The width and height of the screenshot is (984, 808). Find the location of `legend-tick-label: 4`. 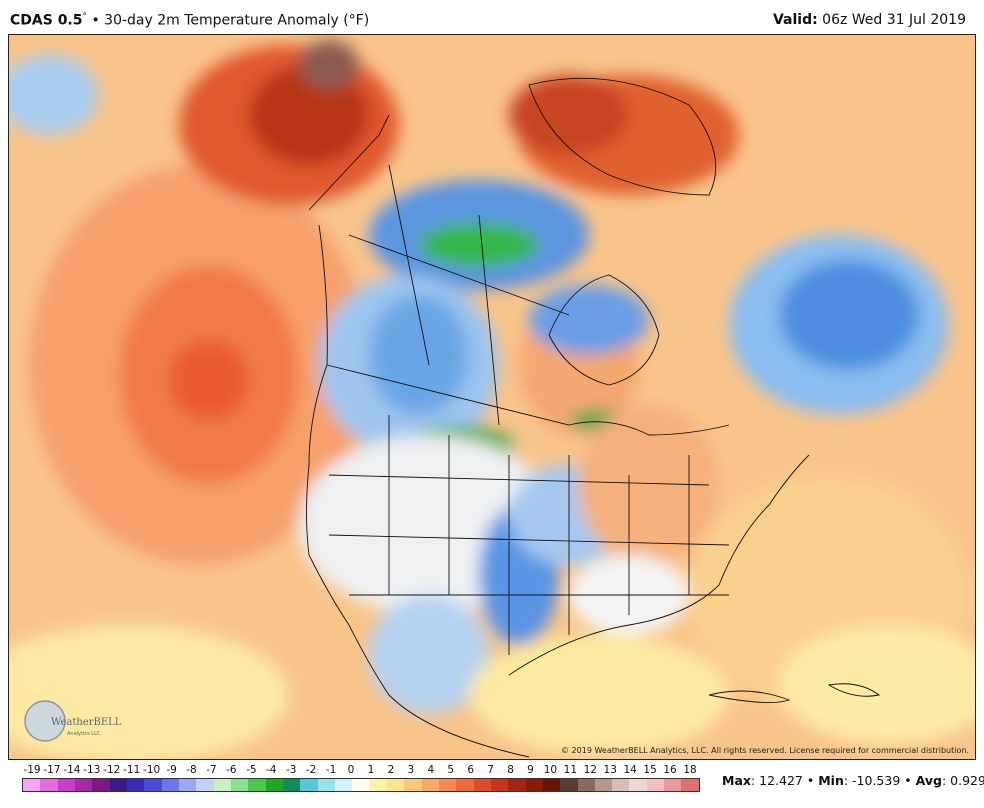

legend-tick-label: 4 is located at coordinates (431, 770).